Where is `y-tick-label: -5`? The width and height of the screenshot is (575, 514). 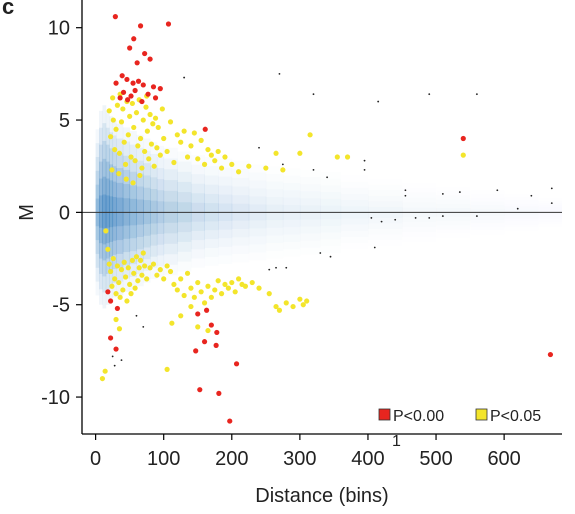 y-tick-label: -5 is located at coordinates (61, 306).